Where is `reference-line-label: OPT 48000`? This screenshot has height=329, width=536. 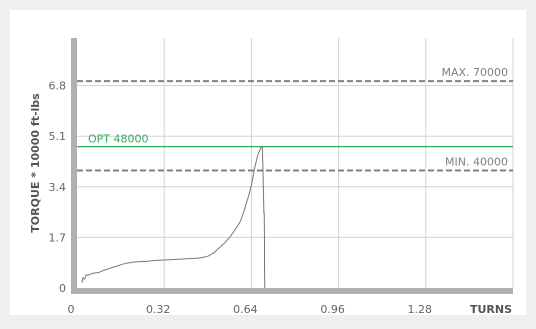 reference-line-label: OPT 48000 is located at coordinates (118, 139).